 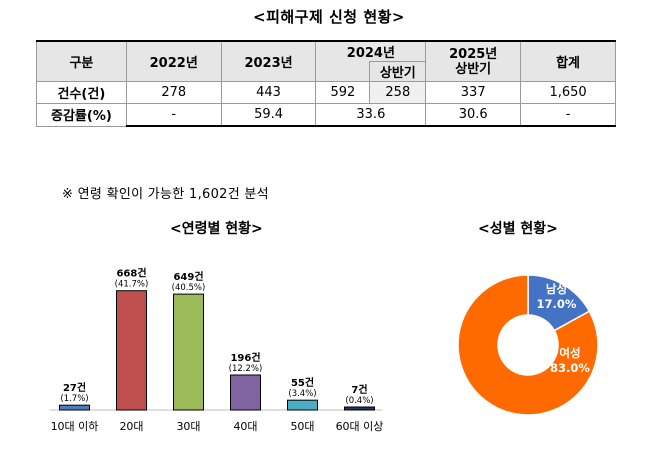 What do you see at coordinates (568, 61) in the screenshot?
I see `header-total: 합계` at bounding box center [568, 61].